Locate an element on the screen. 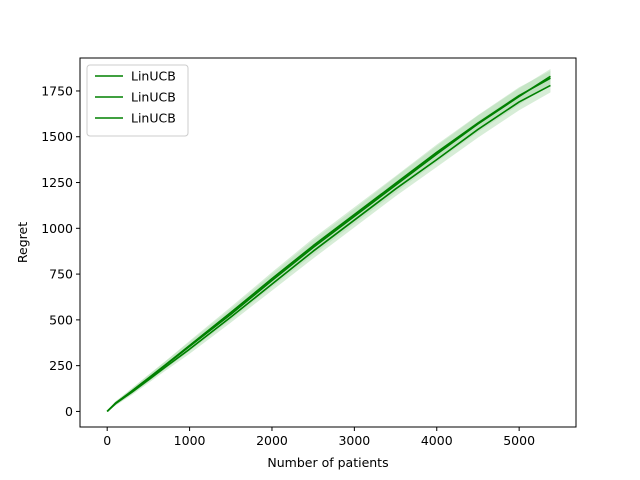 The width and height of the screenshot is (640, 480). x-tick-label: 5000 is located at coordinates (519, 440).